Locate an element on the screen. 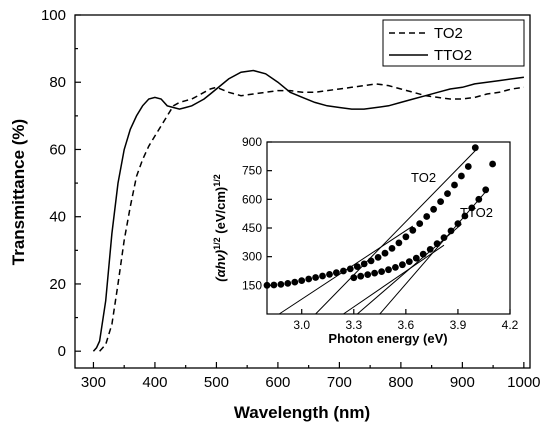 This screenshot has width=550, height=429. inset-y-axis-exponent: 1/2 is located at coordinates (217, 243).